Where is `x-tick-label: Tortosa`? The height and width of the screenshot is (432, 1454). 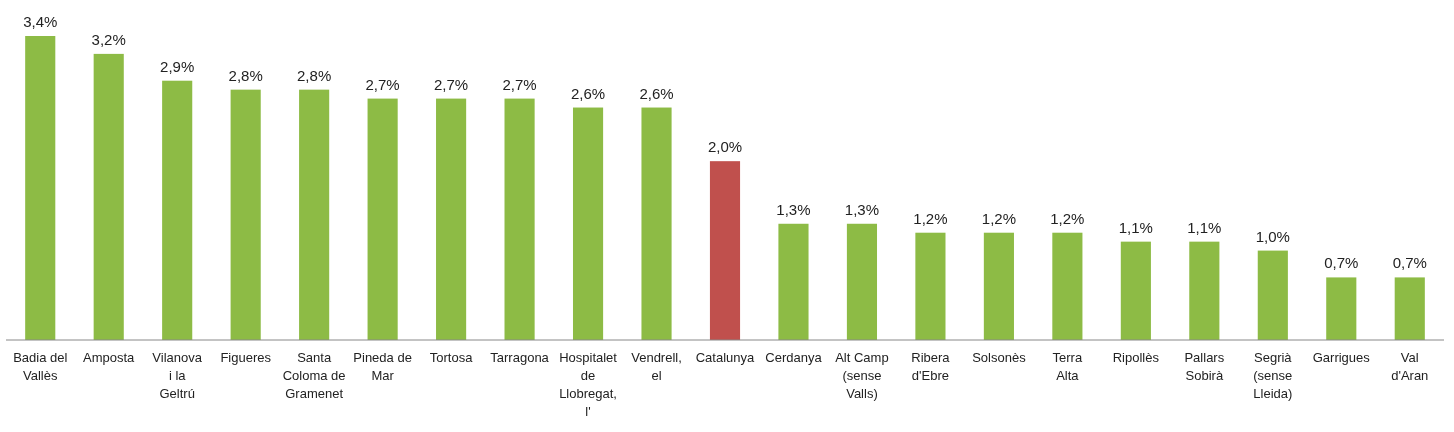 x-tick-label: Tortosa is located at coordinates (451, 357).